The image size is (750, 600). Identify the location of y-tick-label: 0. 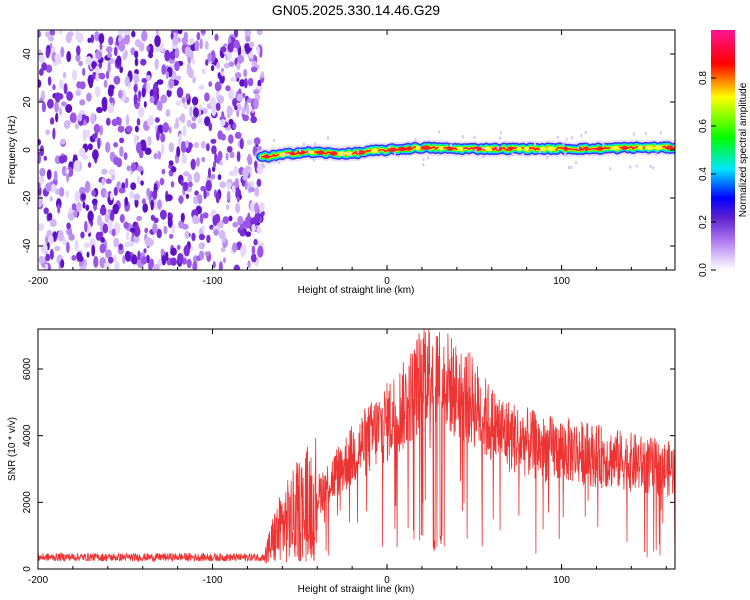
(27, 150).